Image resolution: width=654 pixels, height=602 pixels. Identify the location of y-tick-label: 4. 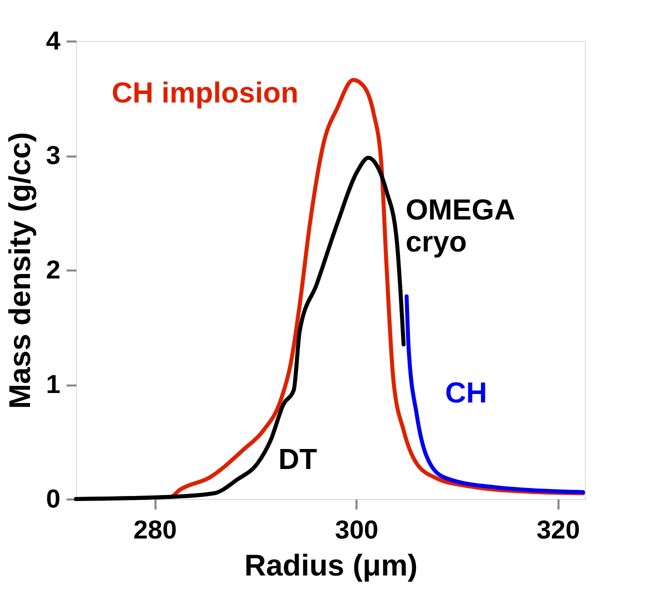
(54, 41).